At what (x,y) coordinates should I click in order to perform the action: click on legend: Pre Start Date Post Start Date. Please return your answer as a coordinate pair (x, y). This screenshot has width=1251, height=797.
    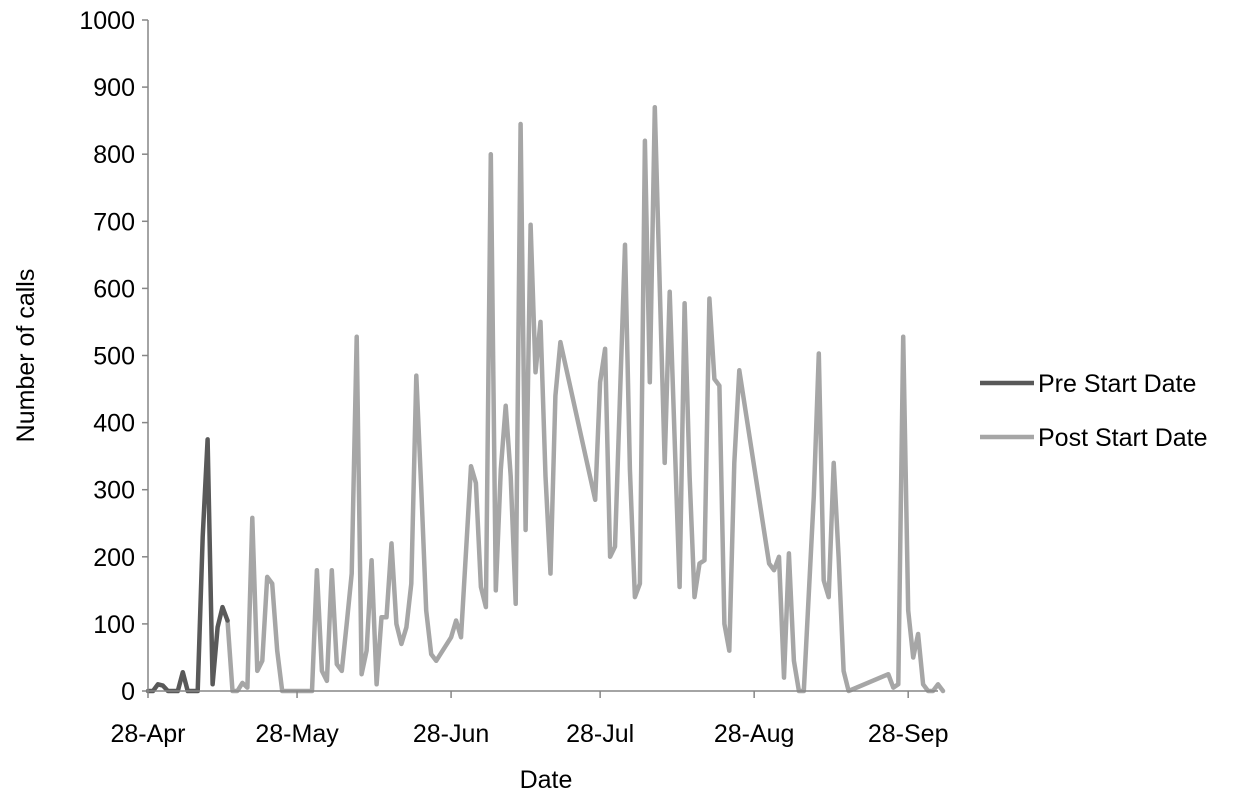
    Looking at the image, I should click on (1094, 411).